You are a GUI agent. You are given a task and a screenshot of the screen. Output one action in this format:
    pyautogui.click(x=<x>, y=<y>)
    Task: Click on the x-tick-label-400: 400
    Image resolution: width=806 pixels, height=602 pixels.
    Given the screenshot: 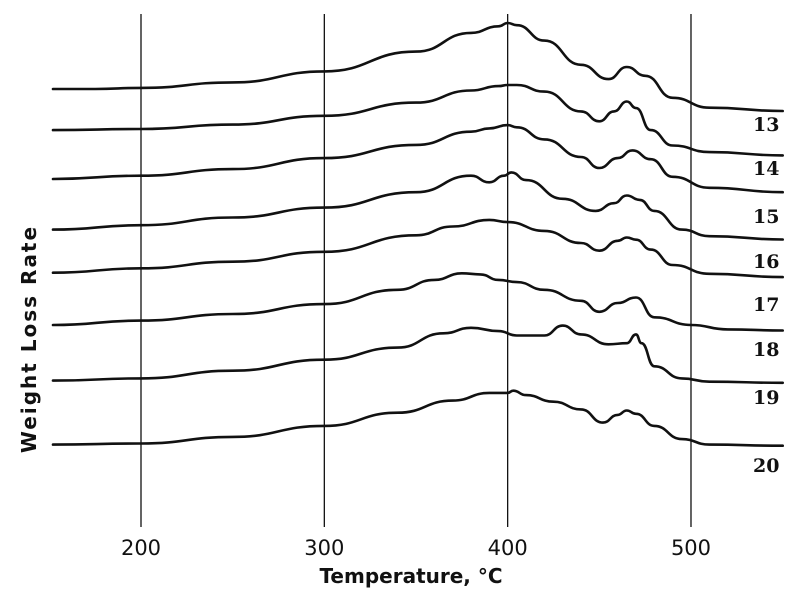 What is the action you would take?
    pyautogui.click(x=508, y=548)
    